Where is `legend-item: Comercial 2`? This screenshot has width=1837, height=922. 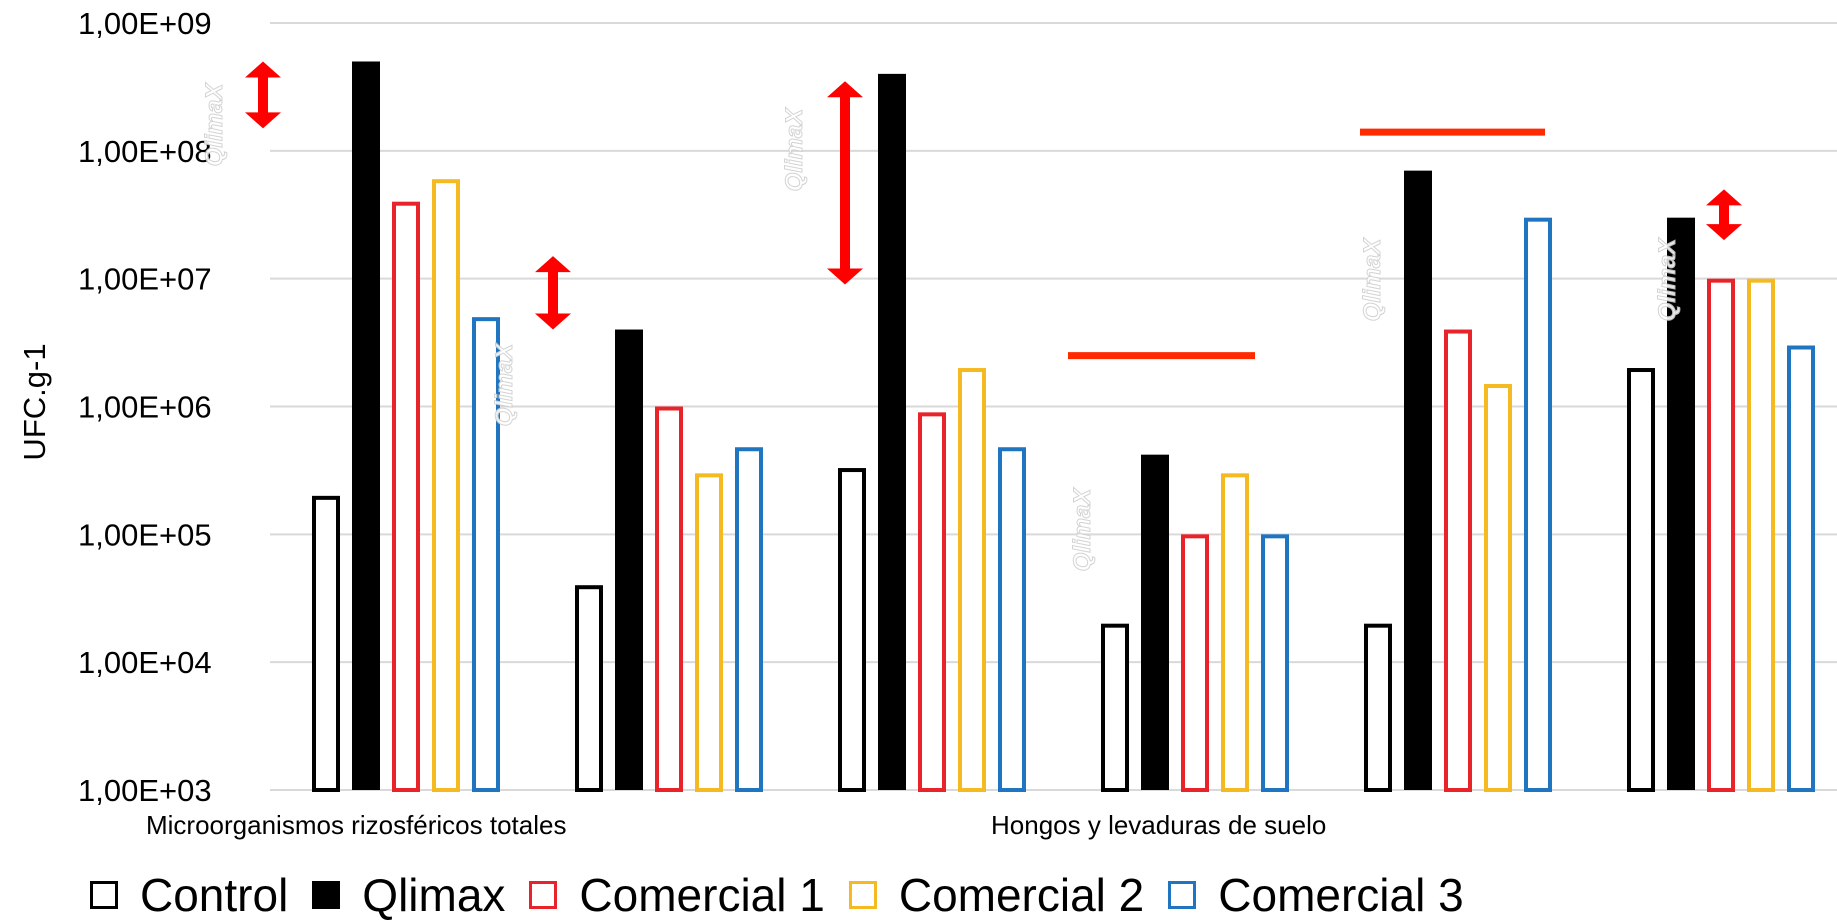
legend-item: Comercial 2 is located at coordinates (996, 895).